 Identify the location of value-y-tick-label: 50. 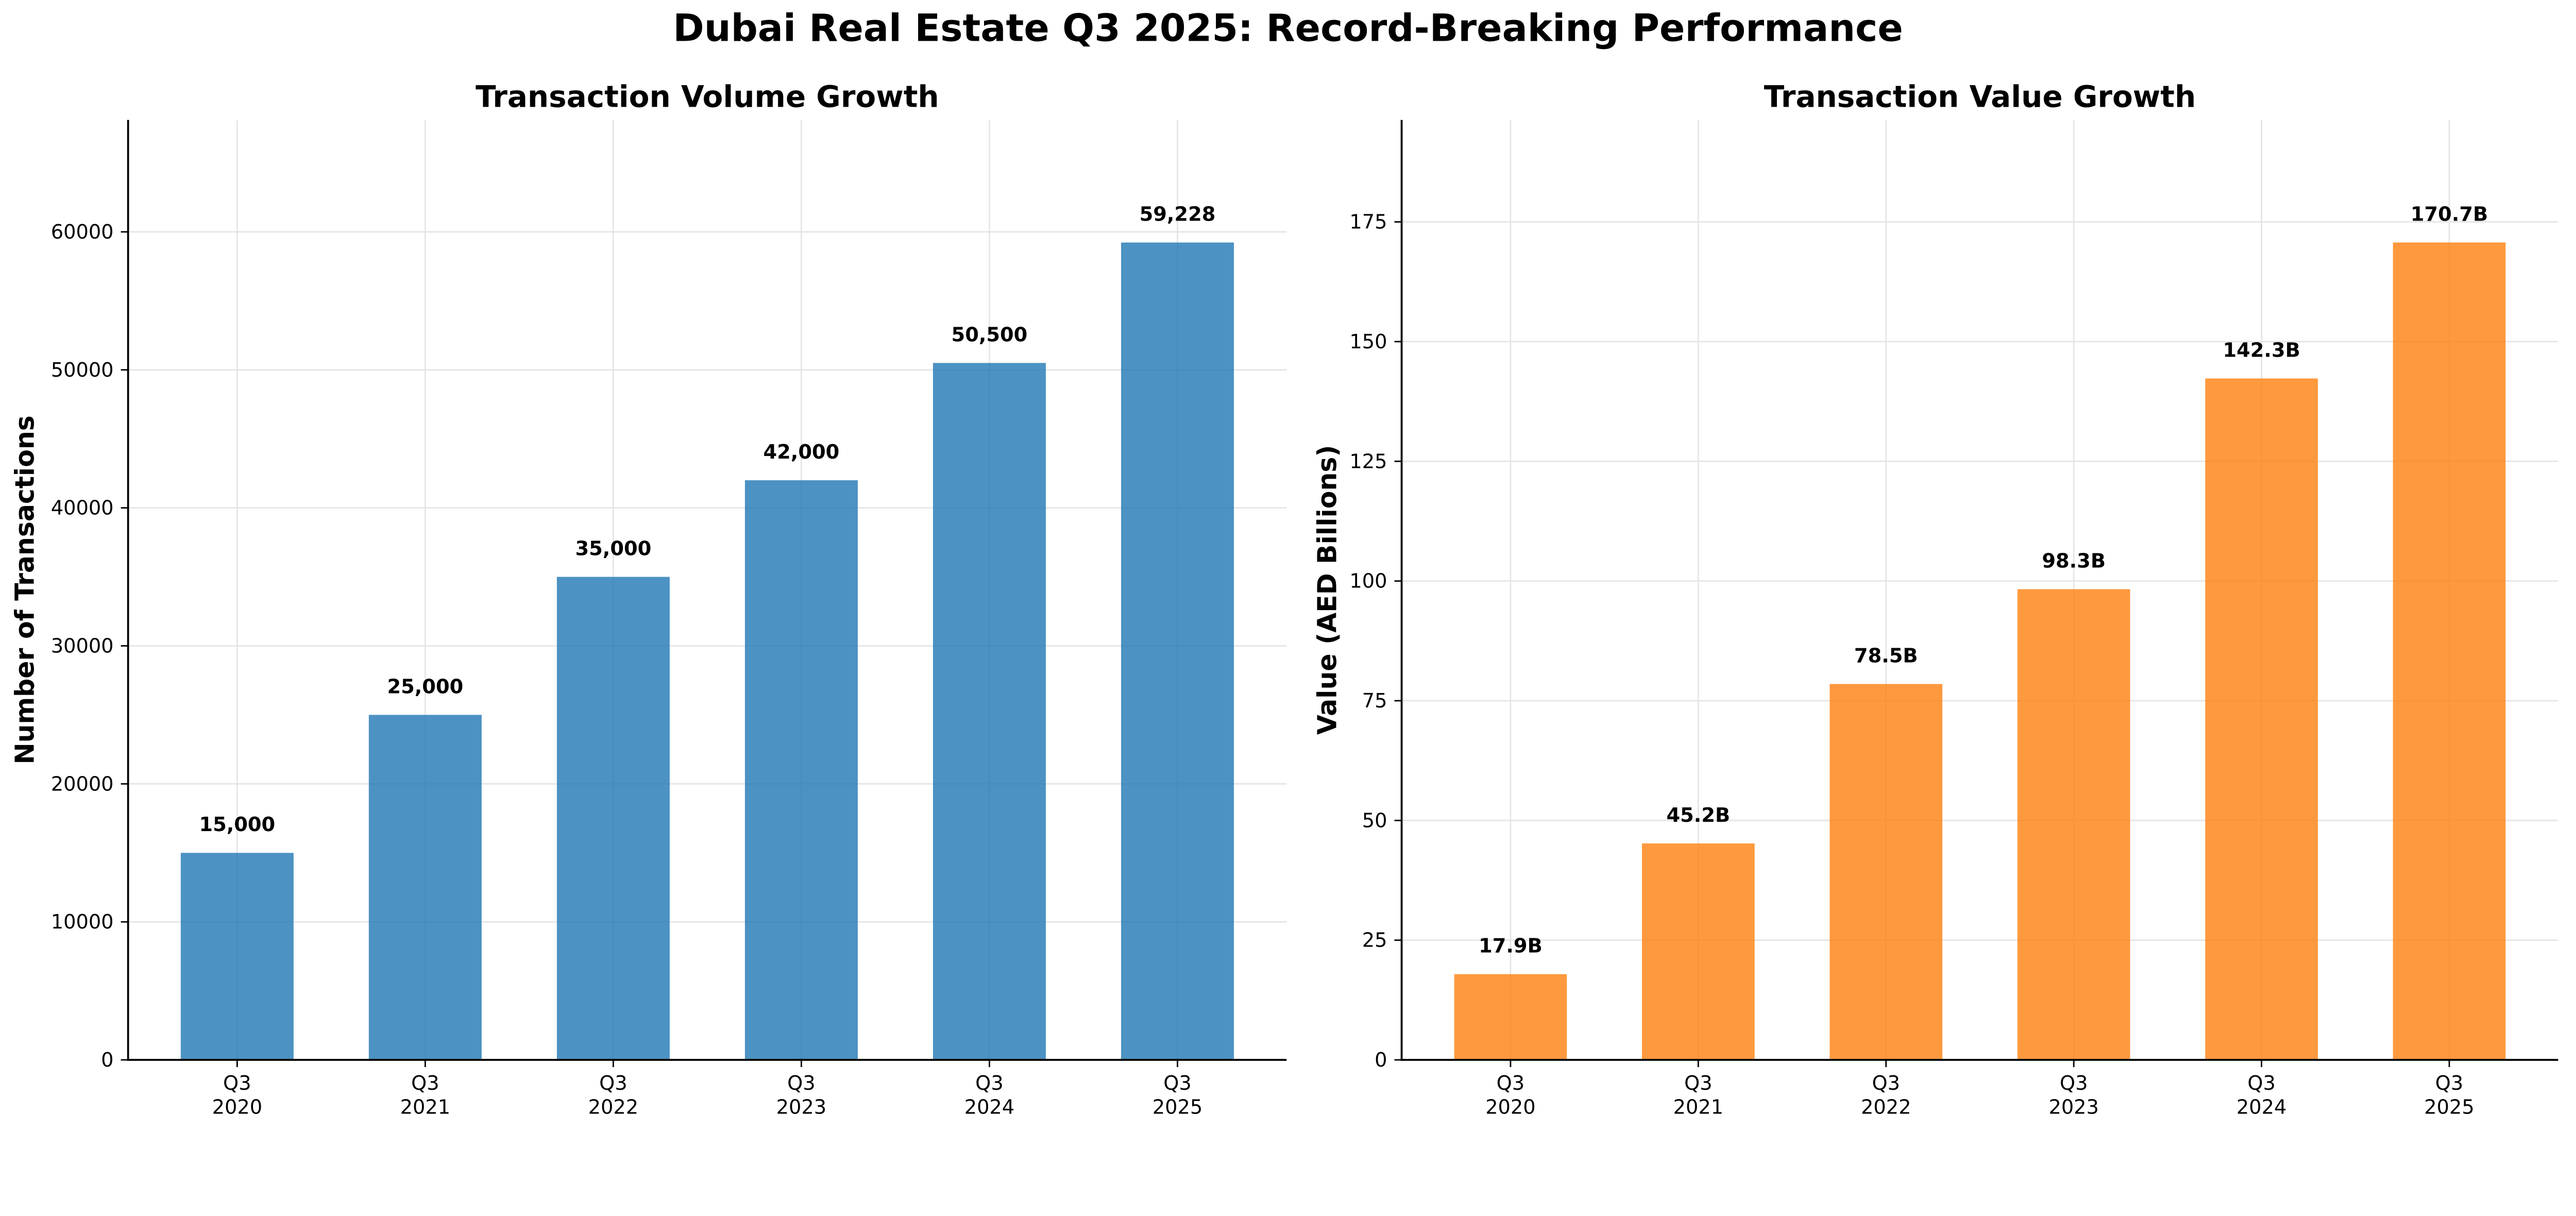
(1375, 820).